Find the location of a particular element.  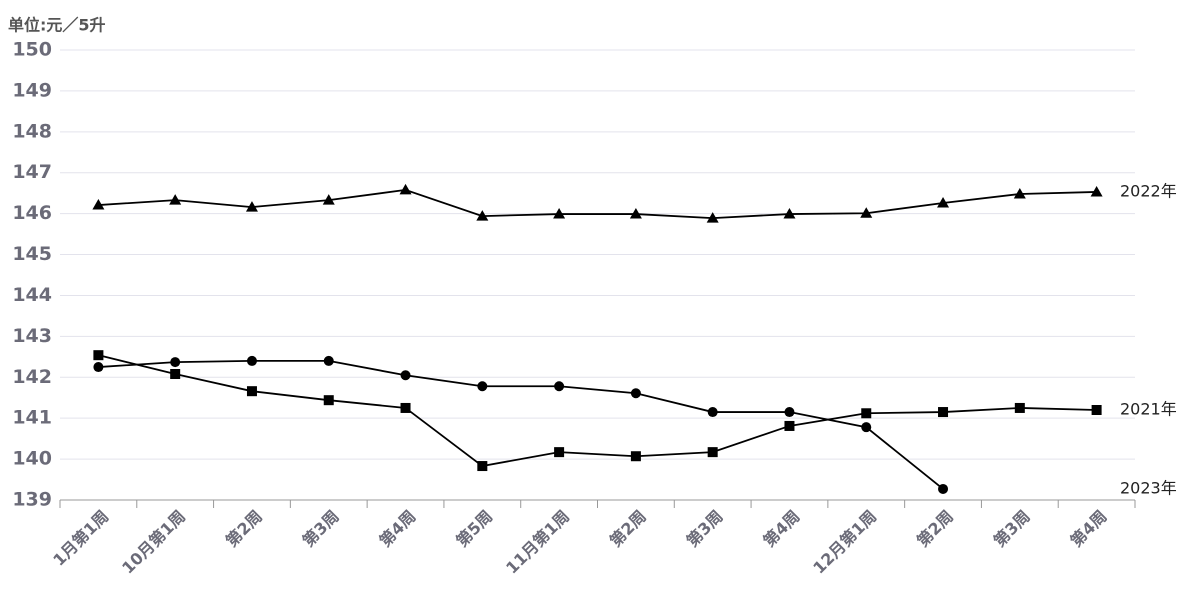

series-label: 2023年 is located at coordinates (1148, 487).